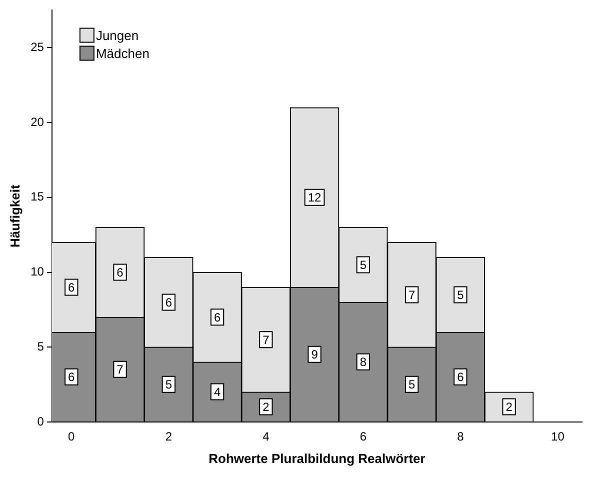 This screenshot has width=592, height=477. Describe the element at coordinates (363, 437) in the screenshot. I see `x-tick-label: 6` at that location.